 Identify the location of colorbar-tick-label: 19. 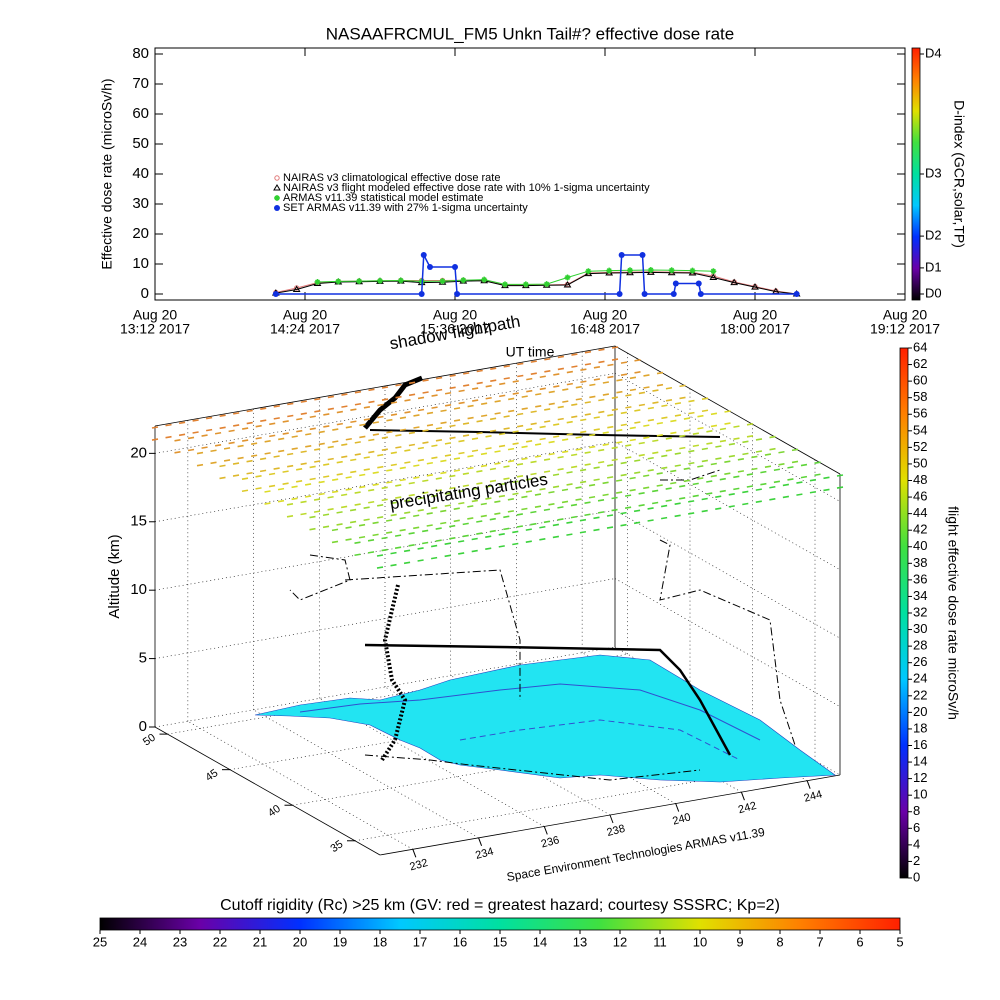
(340, 941).